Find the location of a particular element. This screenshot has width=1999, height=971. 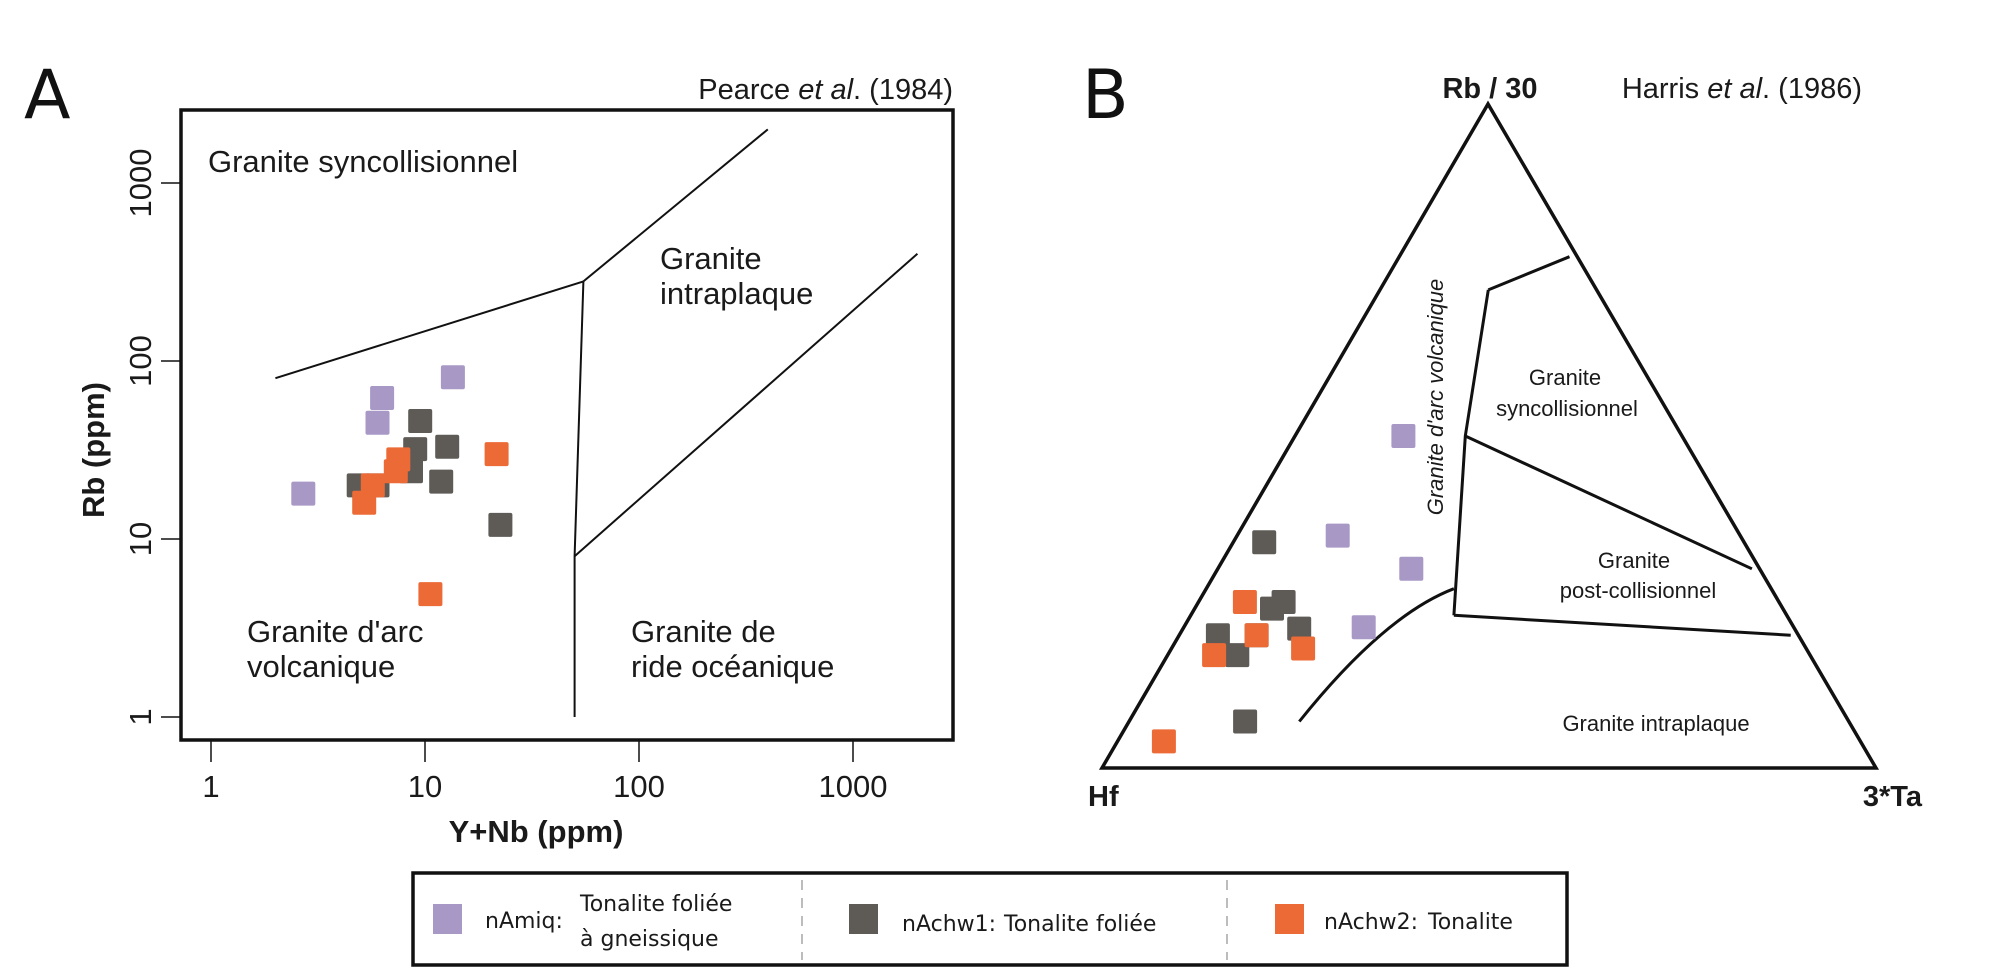

y-tick-label: 1 is located at coordinates (140, 716).